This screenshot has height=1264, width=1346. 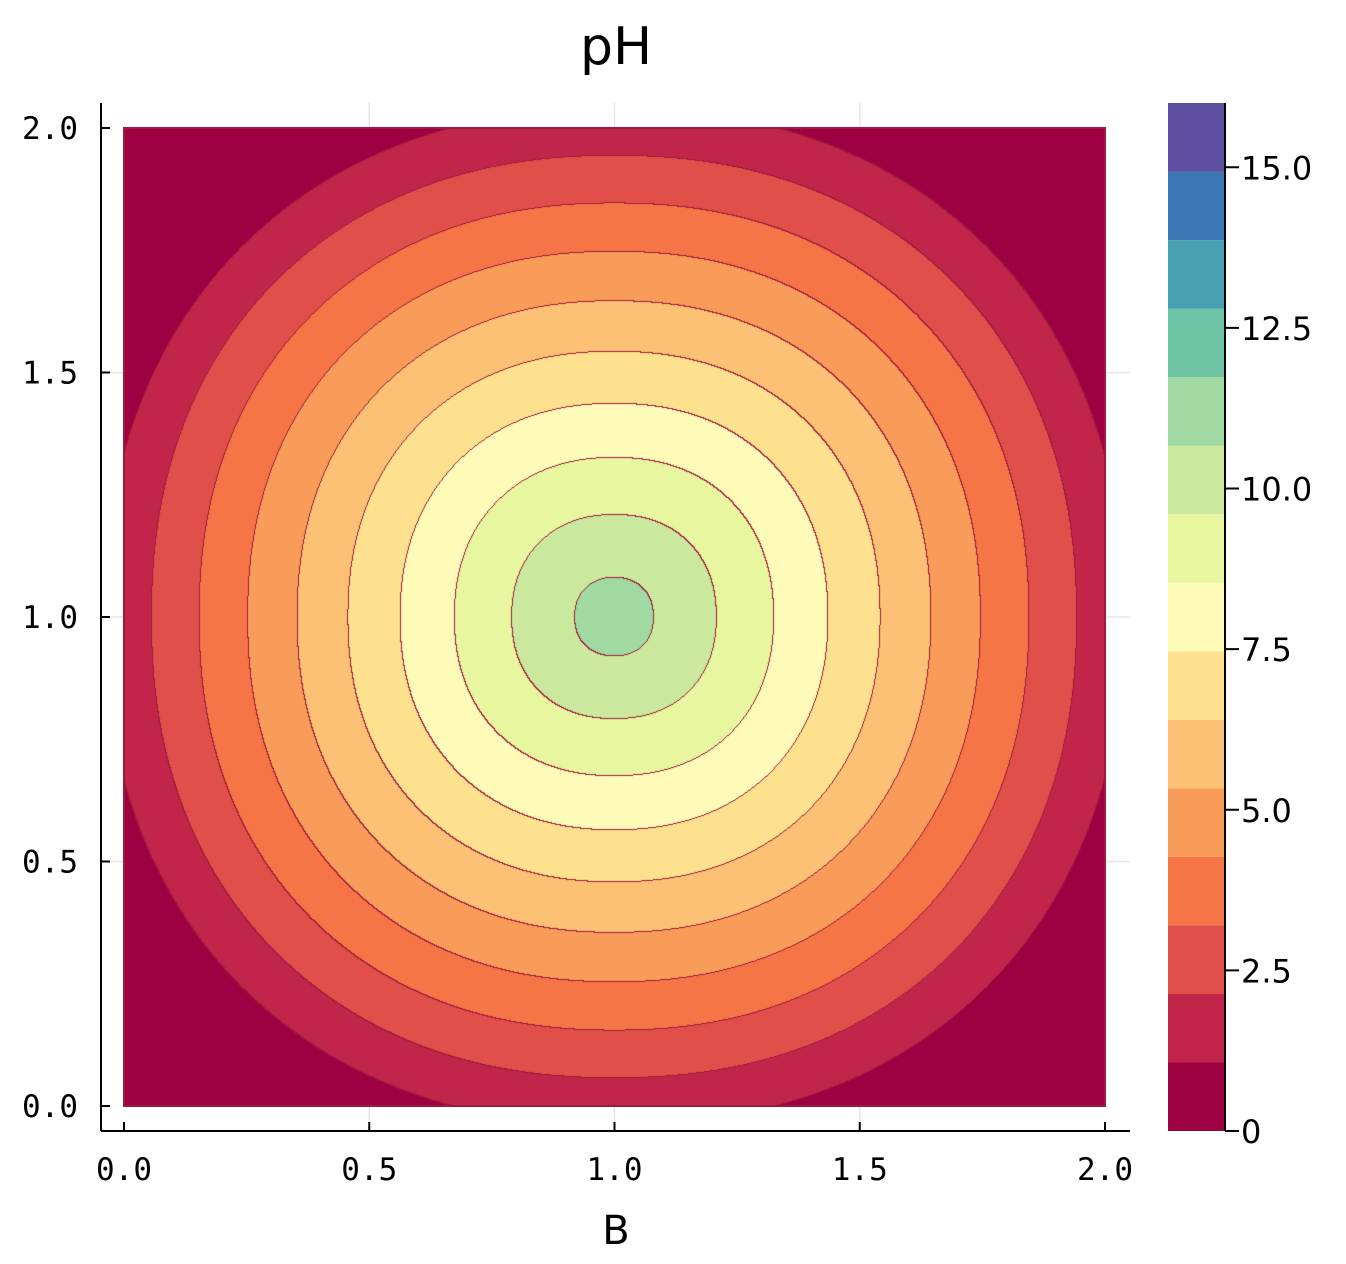 I want to click on colorbar-tick-label: 7.5, so click(x=1266, y=650).